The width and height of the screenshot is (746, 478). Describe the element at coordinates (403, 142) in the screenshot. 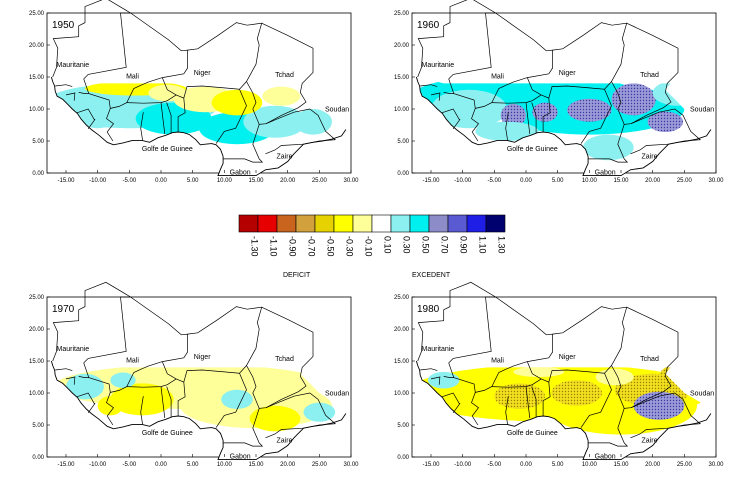

I see `y-tick-label: 5.00` at that location.